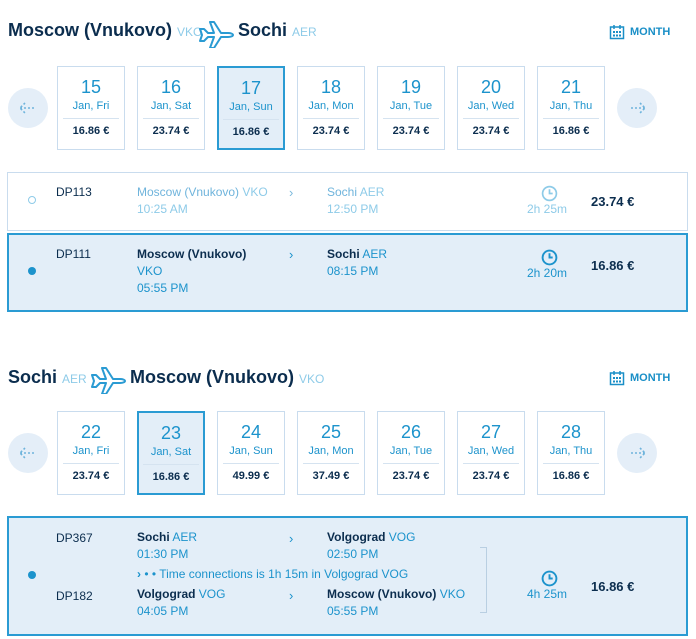 This screenshot has height=639, width=696. What do you see at coordinates (91, 453) in the screenshot?
I see `inbound-date-22: 22 Jan, Fri 23.74 €` at bounding box center [91, 453].